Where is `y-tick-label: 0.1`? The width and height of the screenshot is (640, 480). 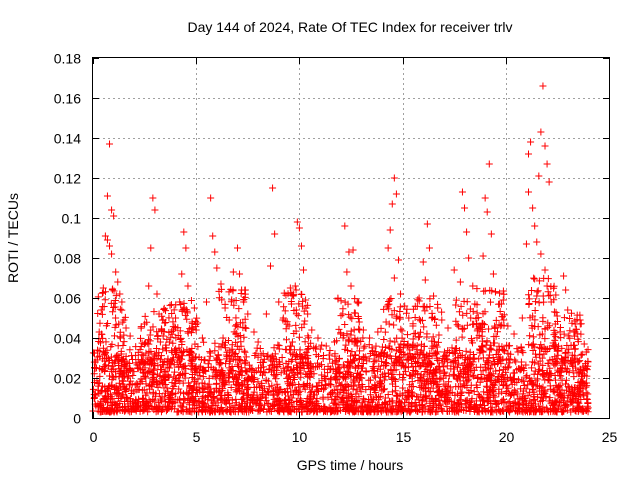
y-tick-label: 0.1 is located at coordinates (72, 219).